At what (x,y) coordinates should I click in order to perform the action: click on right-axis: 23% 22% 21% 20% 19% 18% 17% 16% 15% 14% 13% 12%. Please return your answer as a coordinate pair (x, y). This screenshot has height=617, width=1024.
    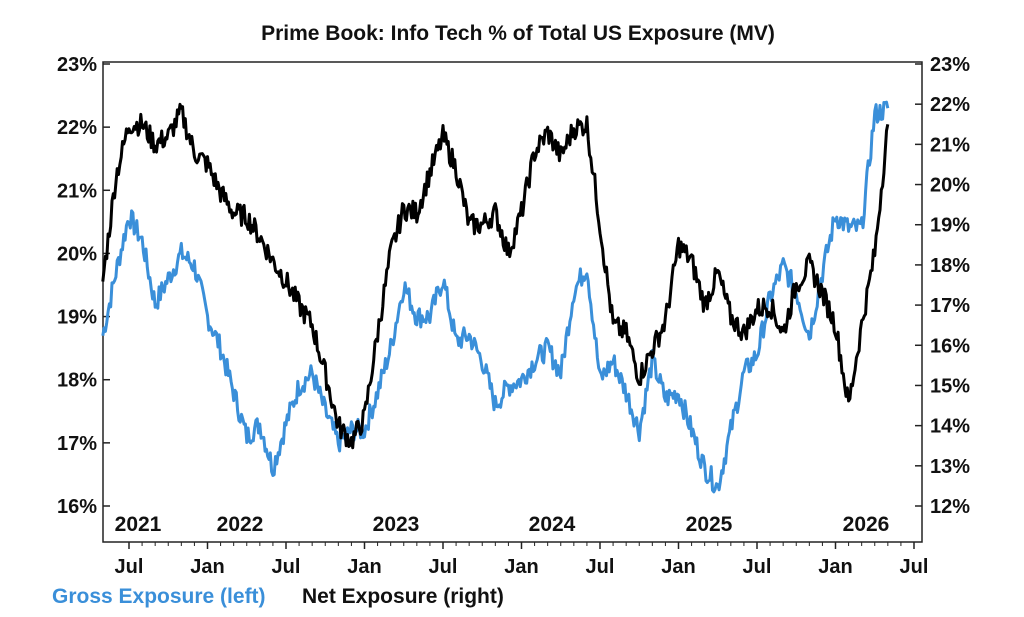
    Looking at the image, I should click on (942, 286).